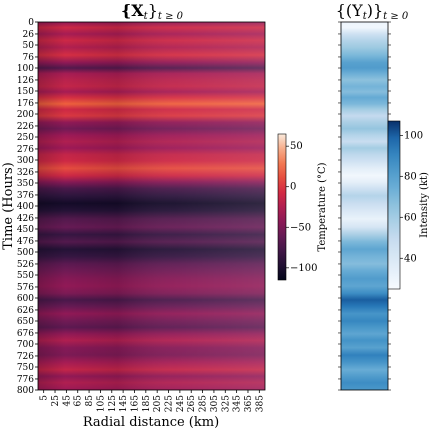 Image resolution: width=432 pixels, height=430 pixels. I want to click on x-tick-label: 305, so click(215, 403).